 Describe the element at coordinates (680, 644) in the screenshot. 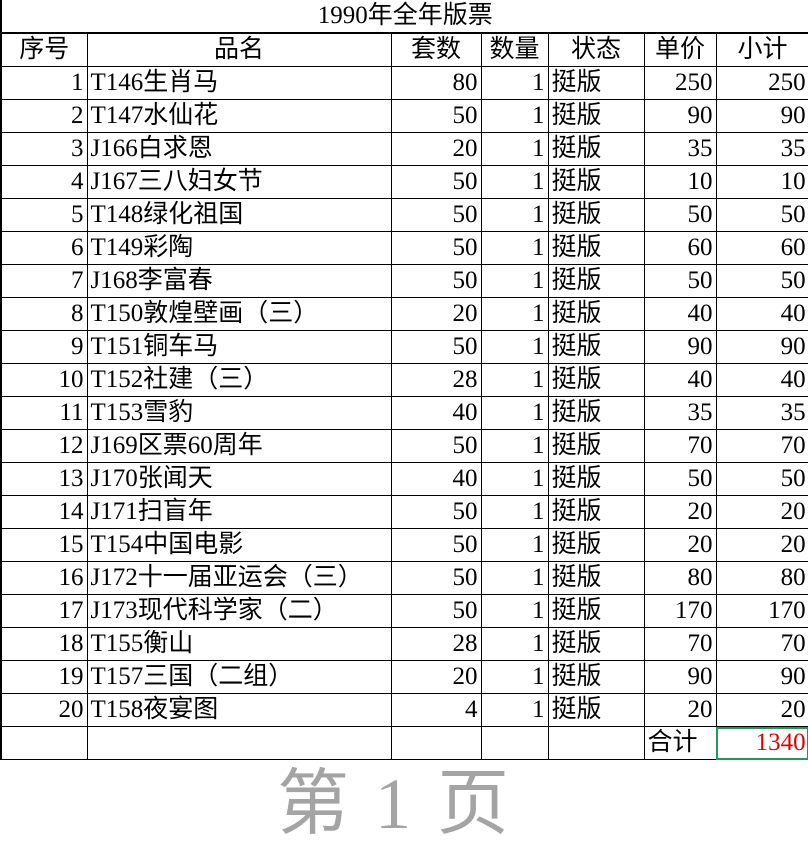

I see `cell-unit-price: 70` at that location.